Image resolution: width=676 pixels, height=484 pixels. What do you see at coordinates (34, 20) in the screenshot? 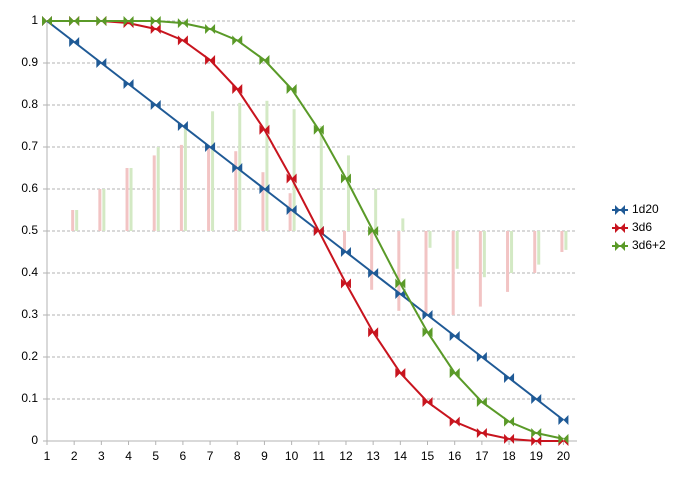
I see `y-tick-label: 1` at bounding box center [34, 20].